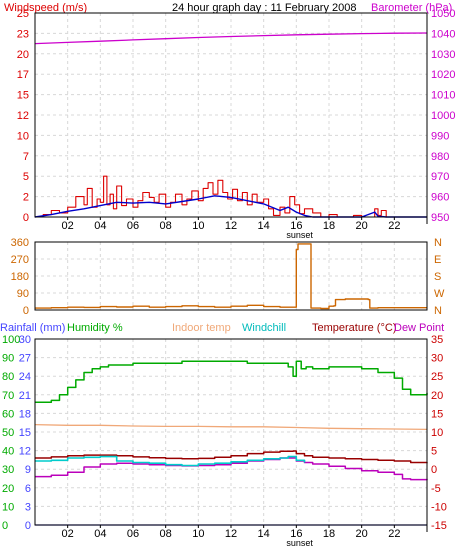 The image size is (463, 556). Describe the element at coordinates (26, 218) in the screenshot. I see `windspeed-tick-label: 0` at that location.